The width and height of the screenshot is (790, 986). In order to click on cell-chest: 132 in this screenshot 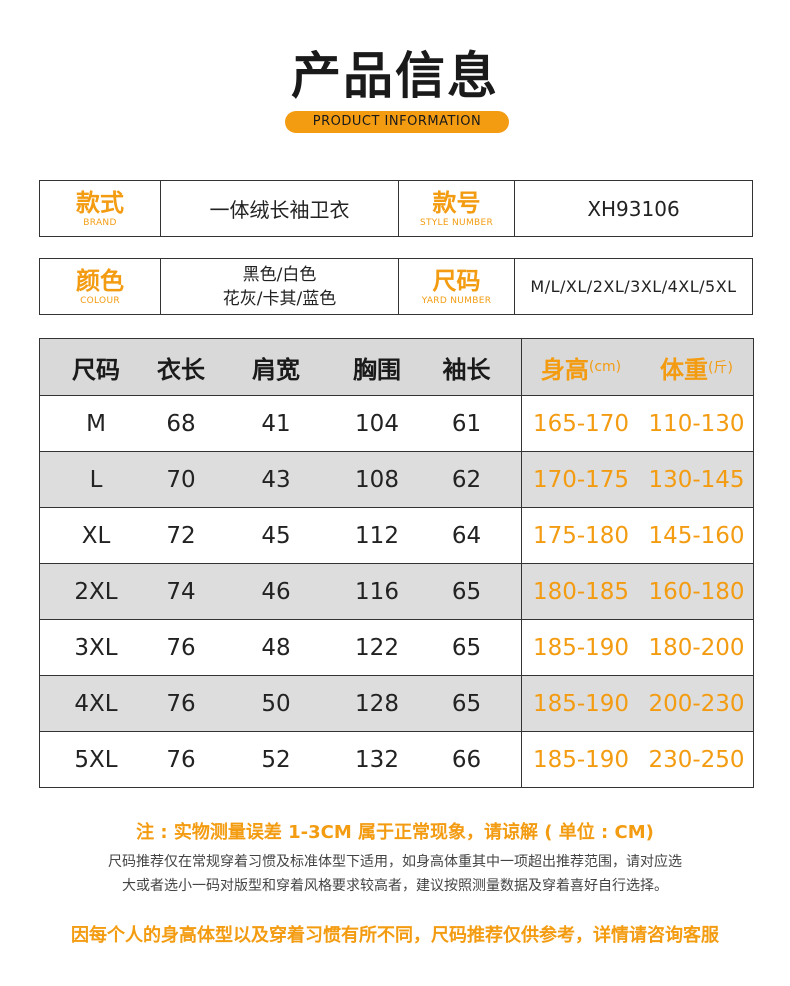, I will do `click(377, 759)`.